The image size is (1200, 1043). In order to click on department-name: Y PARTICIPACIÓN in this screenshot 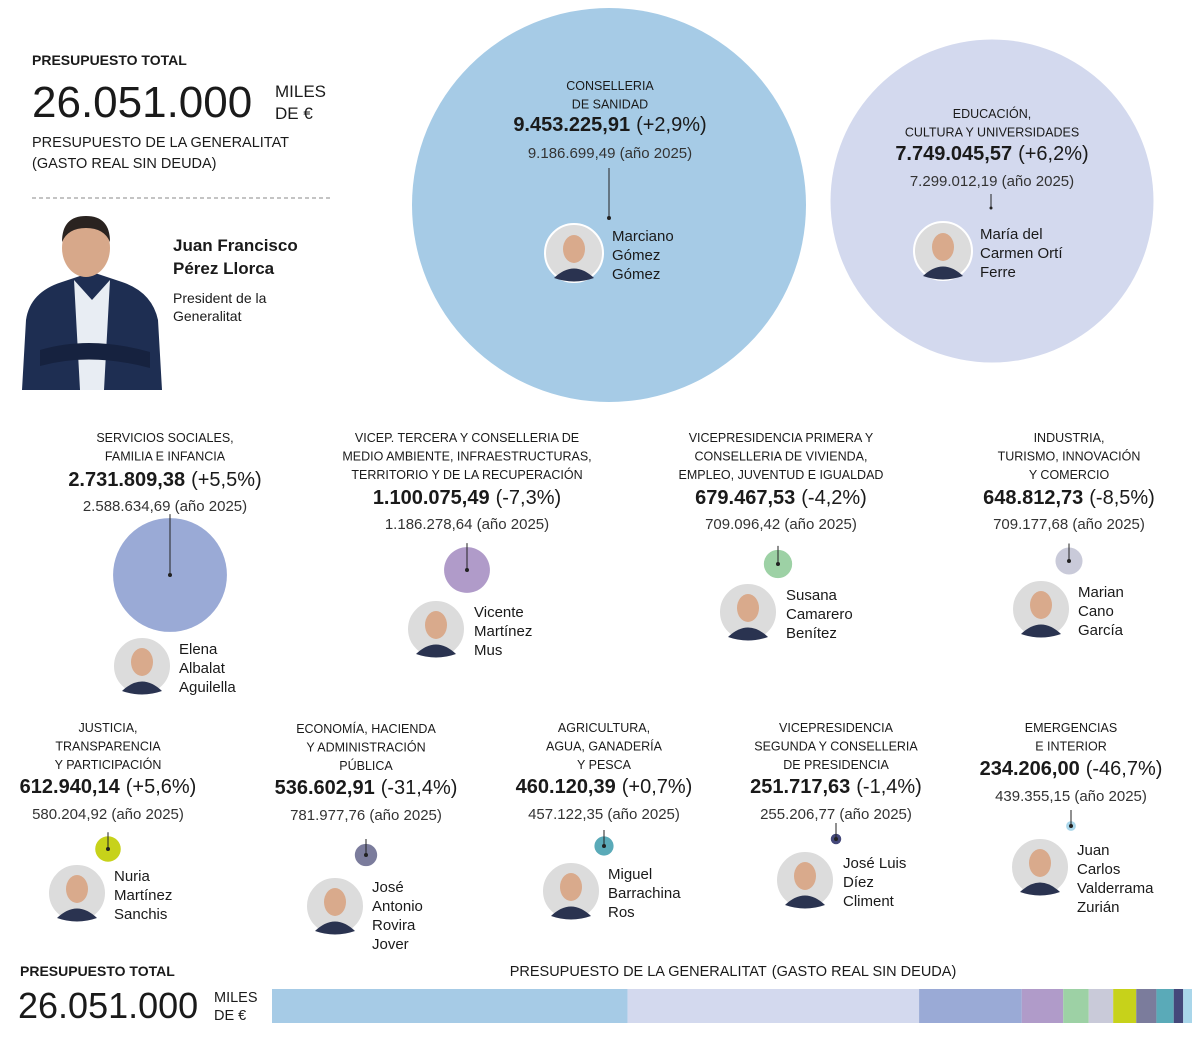, I will do `click(108, 764)`.